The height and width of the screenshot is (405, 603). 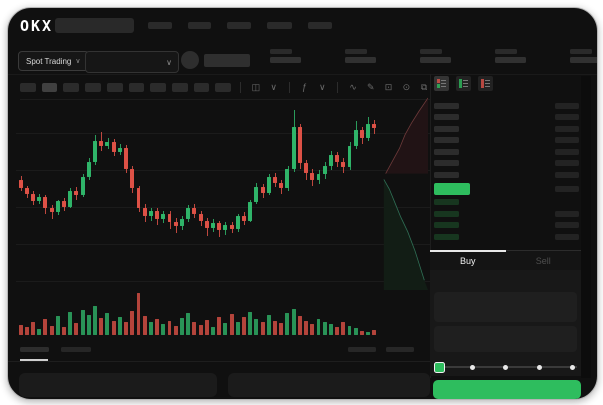 What do you see at coordinates (371, 86) in the screenshot?
I see `draw-icon: ✎` at bounding box center [371, 86].